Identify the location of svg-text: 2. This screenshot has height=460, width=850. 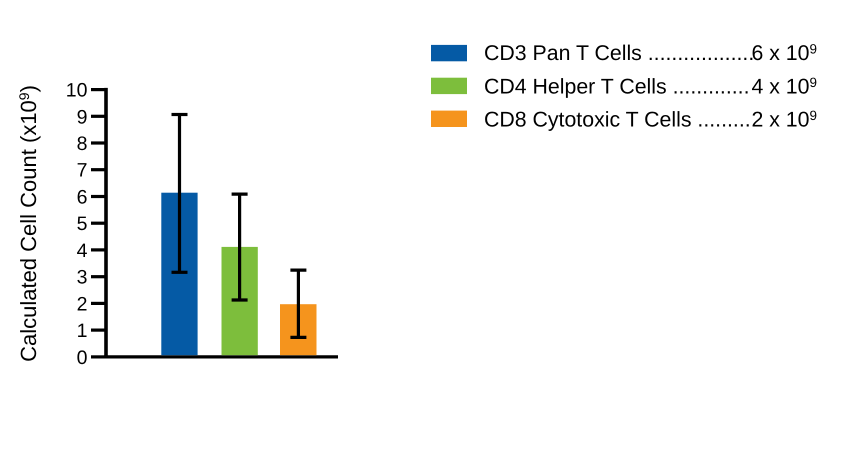
(82, 304).